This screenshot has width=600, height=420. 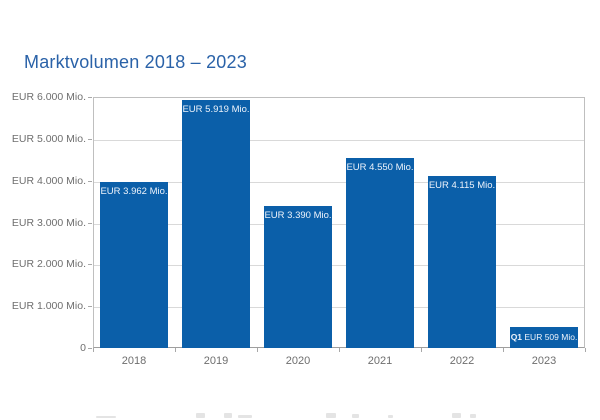 What do you see at coordinates (380, 253) in the screenshot?
I see `bar-2021: EUR 4.550 Mio.` at bounding box center [380, 253].